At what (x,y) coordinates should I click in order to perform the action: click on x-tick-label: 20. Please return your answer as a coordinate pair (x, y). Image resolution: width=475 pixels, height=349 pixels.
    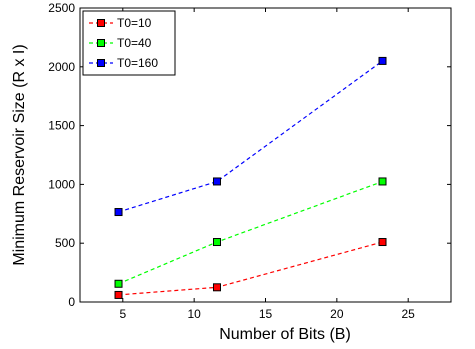
    Looking at the image, I should click on (337, 314).